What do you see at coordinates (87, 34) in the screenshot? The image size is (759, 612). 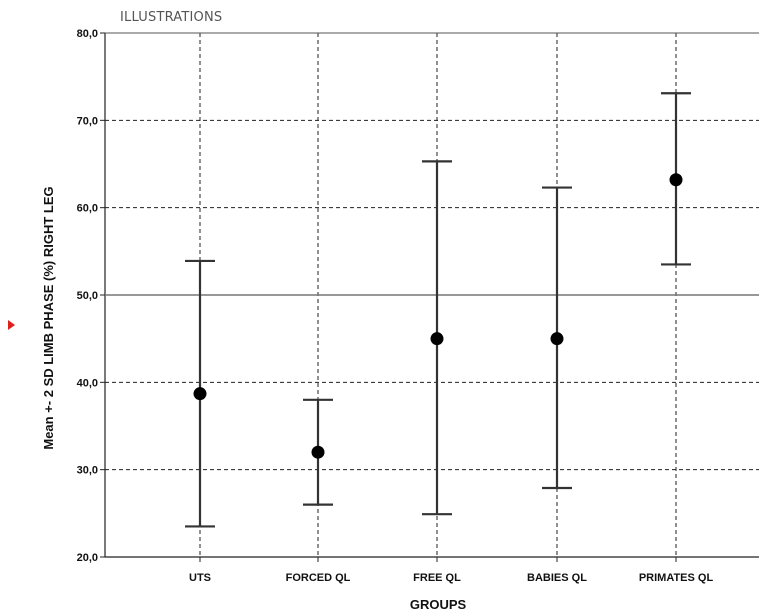 I see `y-tick-label: 80,0` at bounding box center [87, 34].